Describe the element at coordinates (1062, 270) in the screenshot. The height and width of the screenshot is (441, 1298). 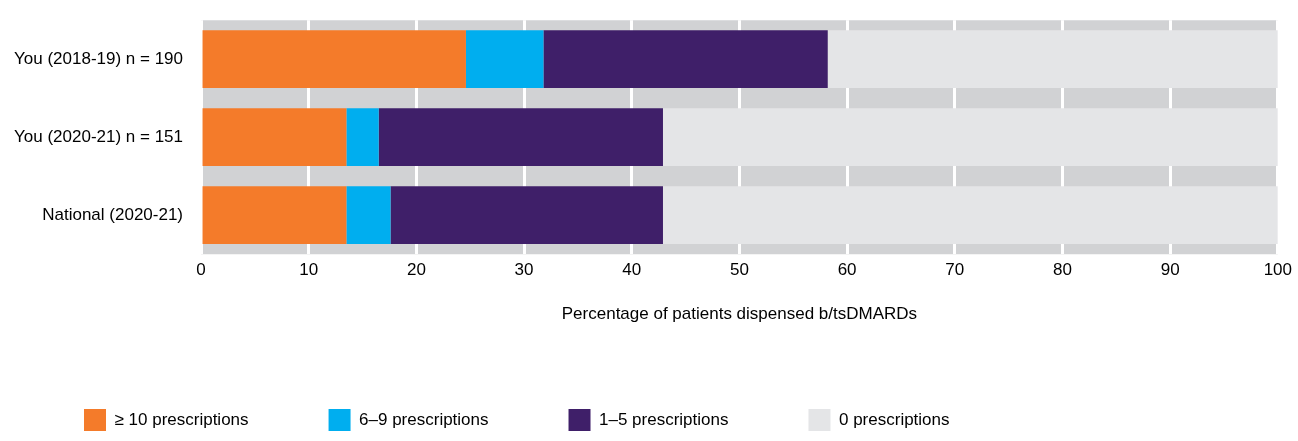
I see `x-tick-label: 80` at that location.